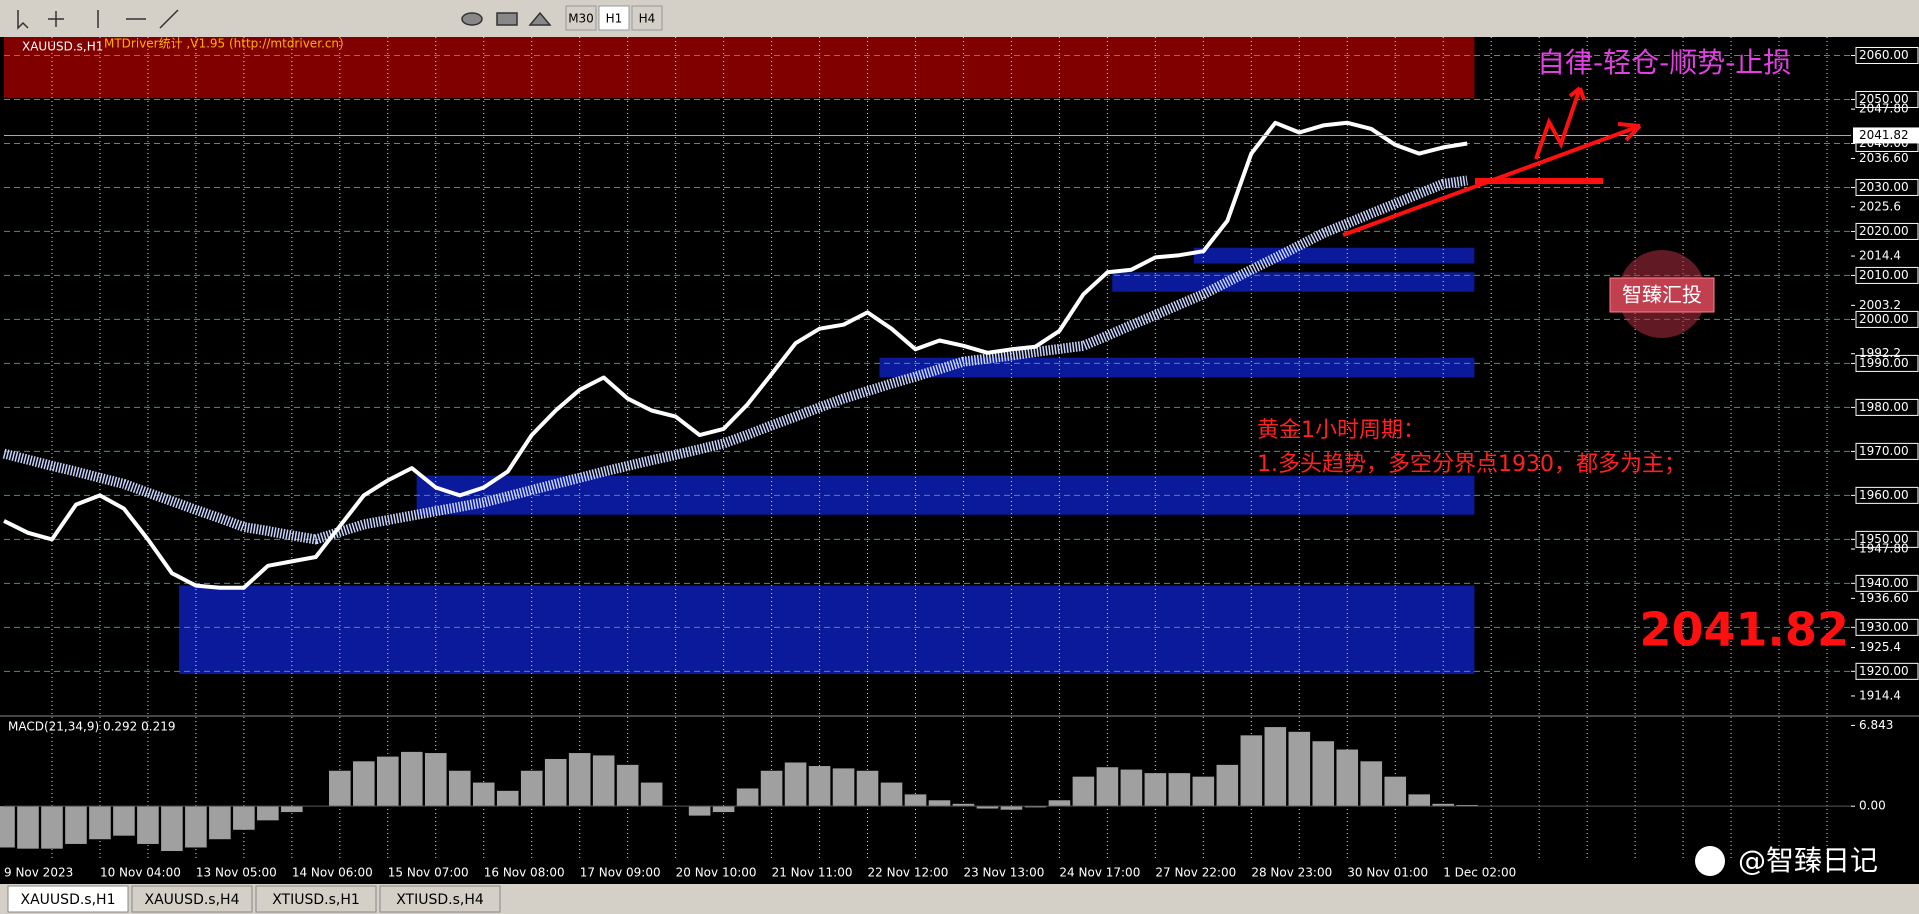  I want to click on y-tick-label: 1947.80, so click(1884, 549).